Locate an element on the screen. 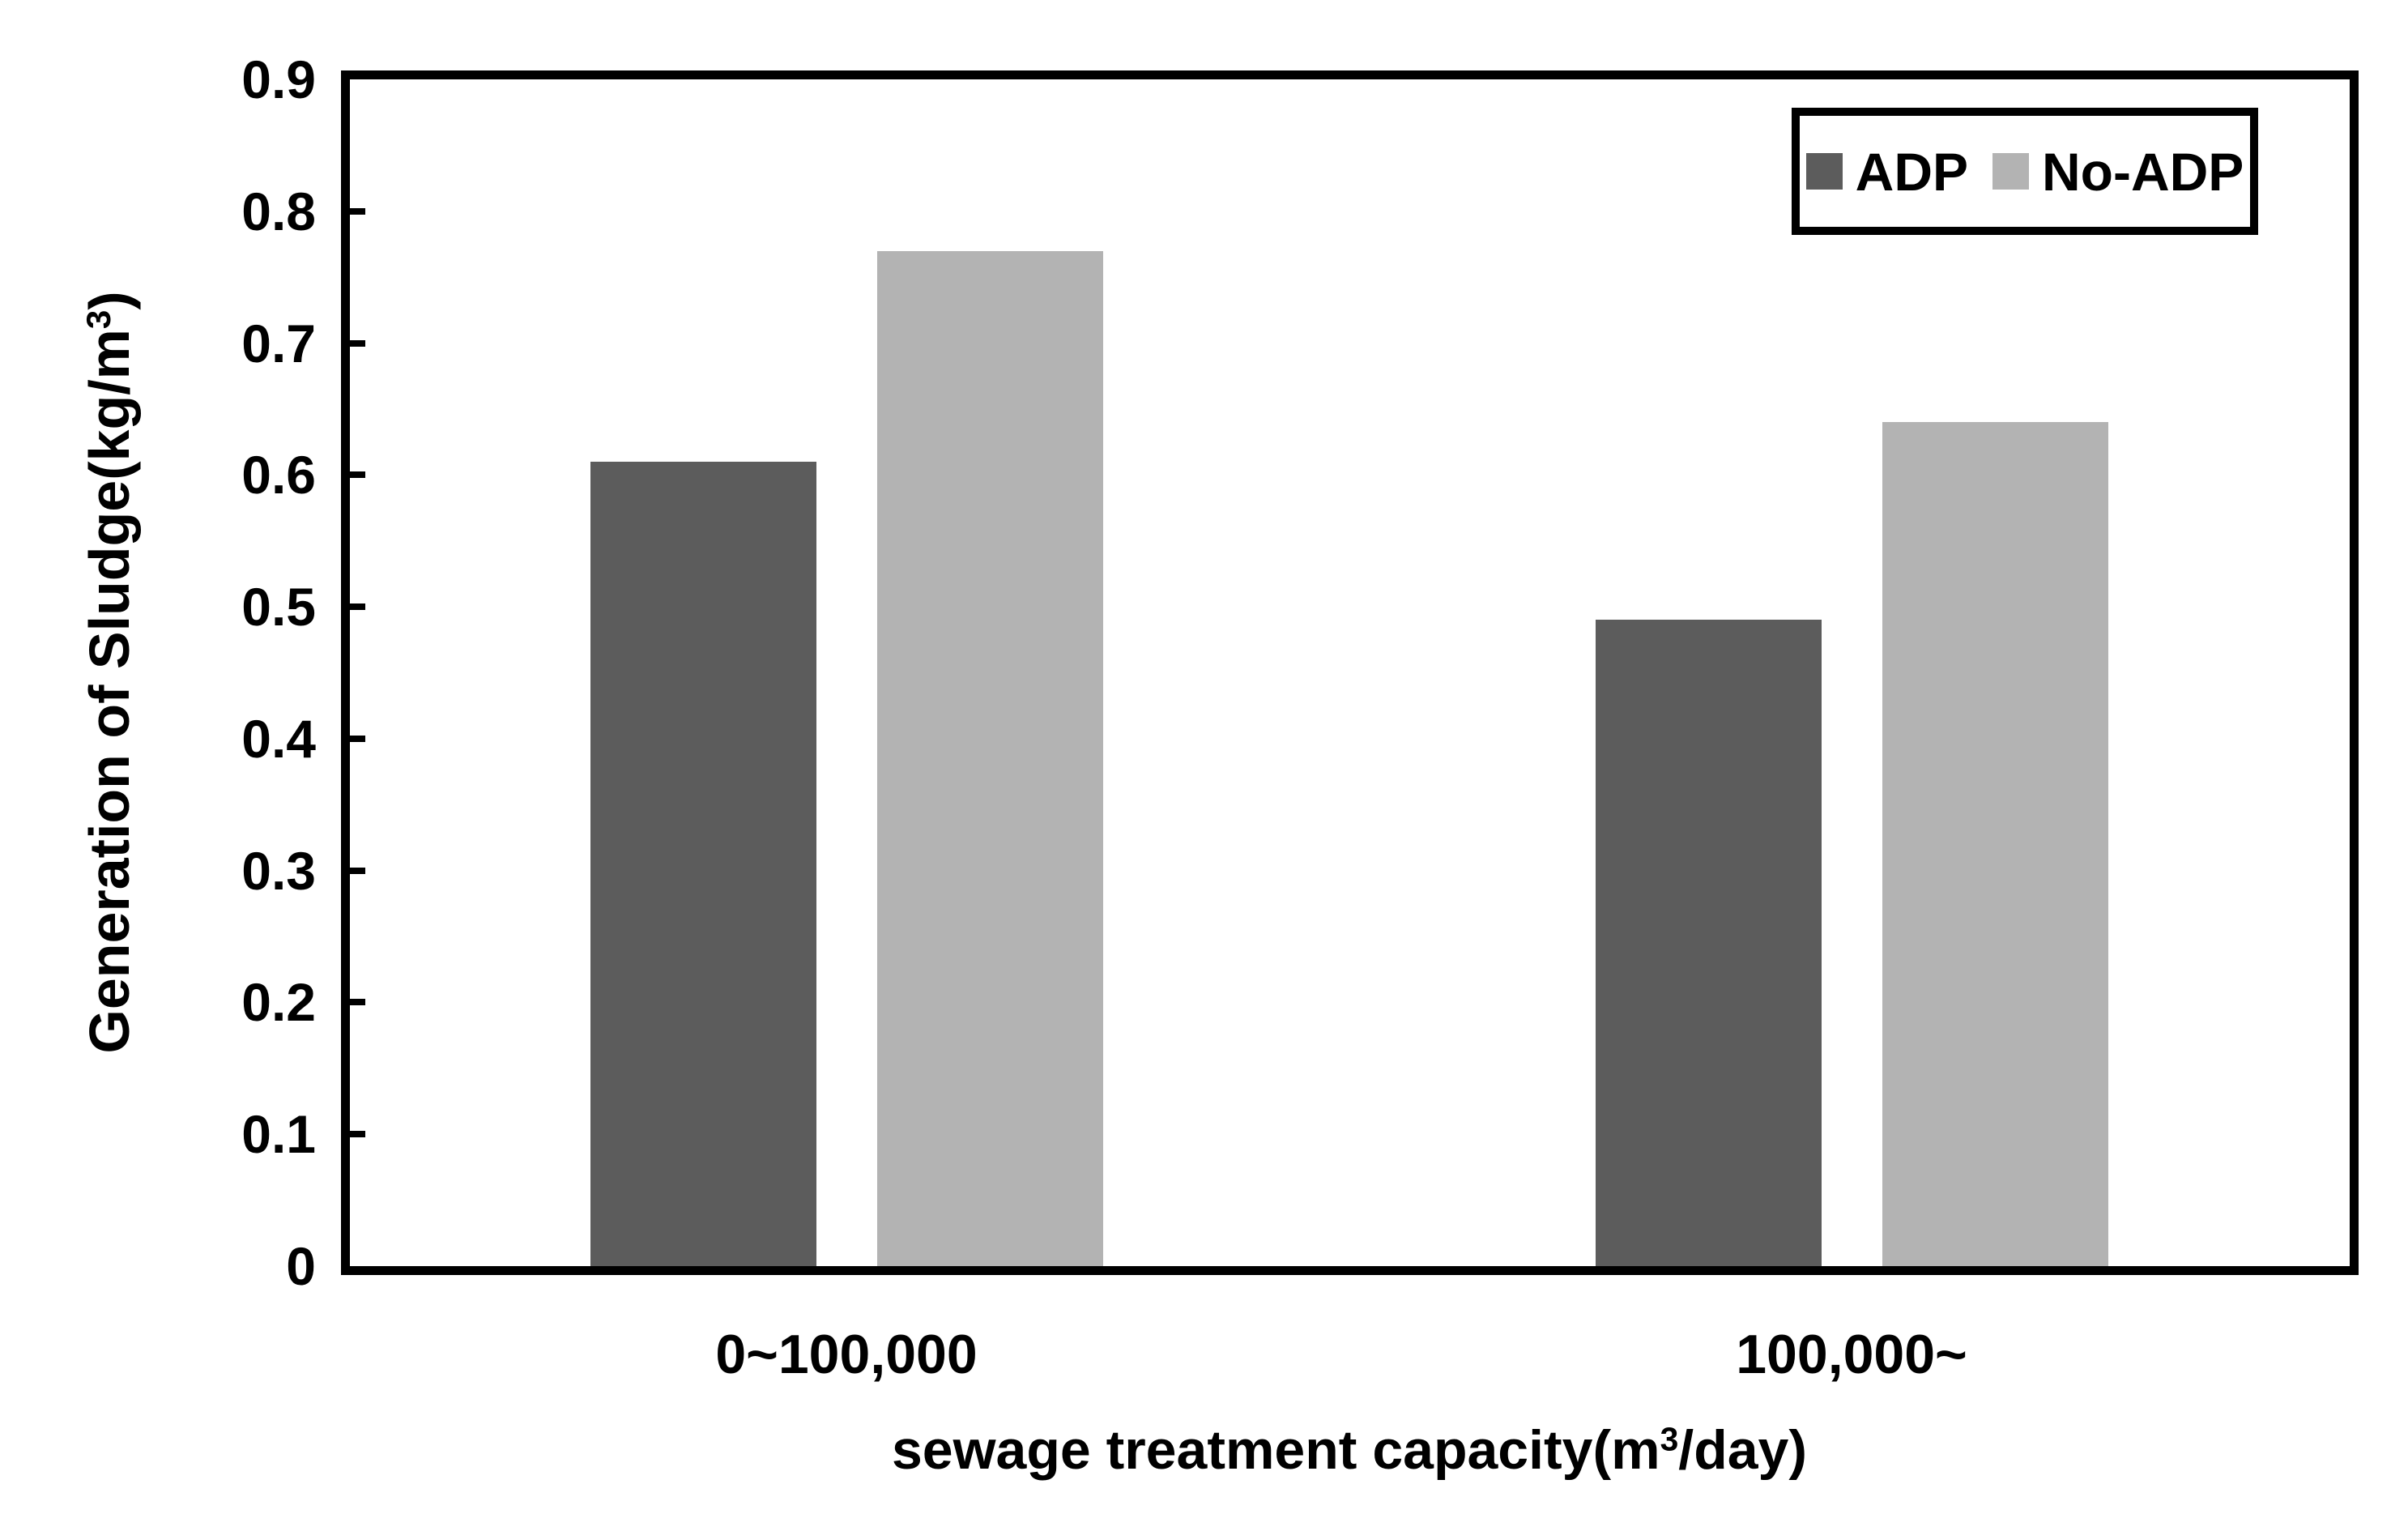  y-axis-title-close: ) is located at coordinates (109, 300).